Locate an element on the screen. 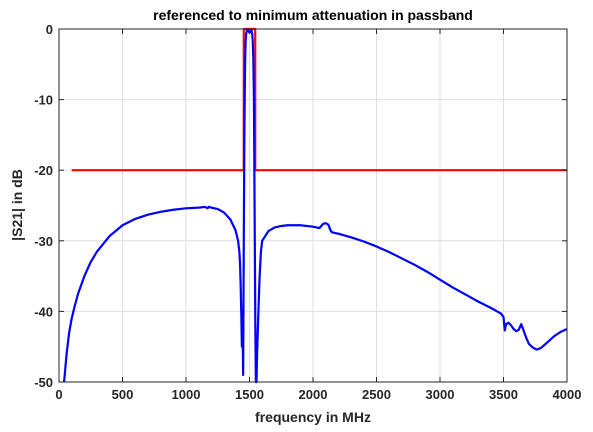 This screenshot has width=593, height=432. x-tick-label: 4000 is located at coordinates (567, 394).